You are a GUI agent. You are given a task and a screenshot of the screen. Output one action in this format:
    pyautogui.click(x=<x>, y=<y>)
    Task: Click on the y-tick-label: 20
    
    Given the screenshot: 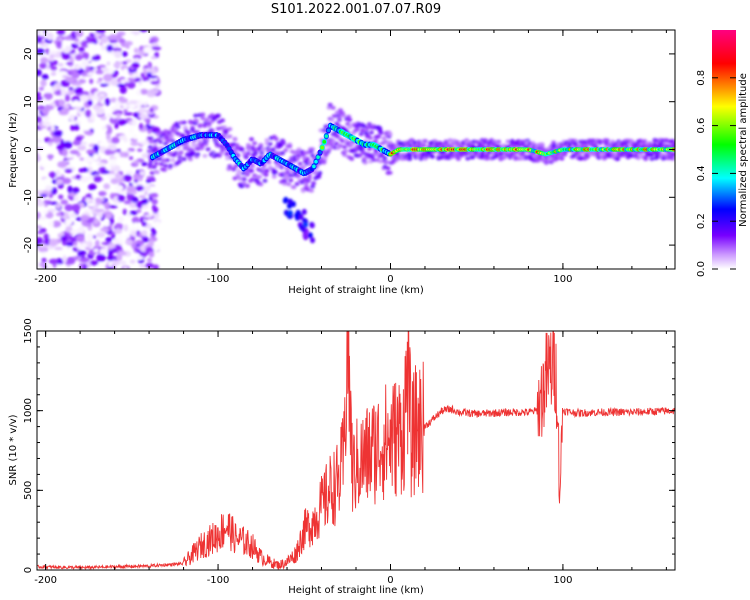 What is the action you would take?
    pyautogui.click(x=28, y=54)
    